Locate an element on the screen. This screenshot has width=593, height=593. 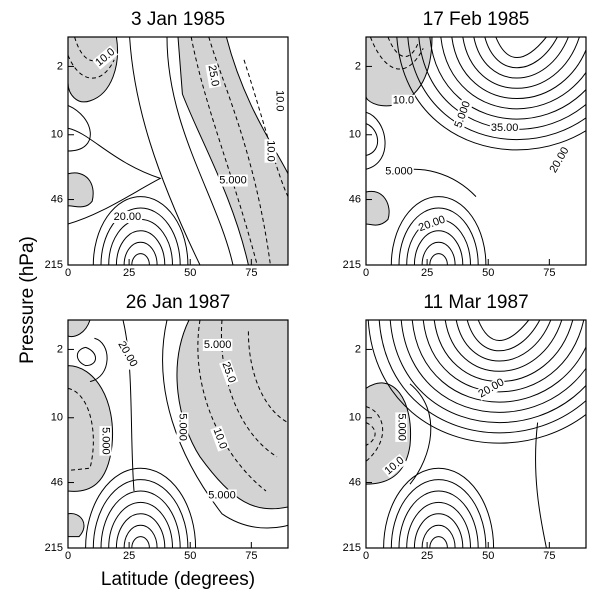
x-tick-label: 25 is located at coordinates (129, 273).